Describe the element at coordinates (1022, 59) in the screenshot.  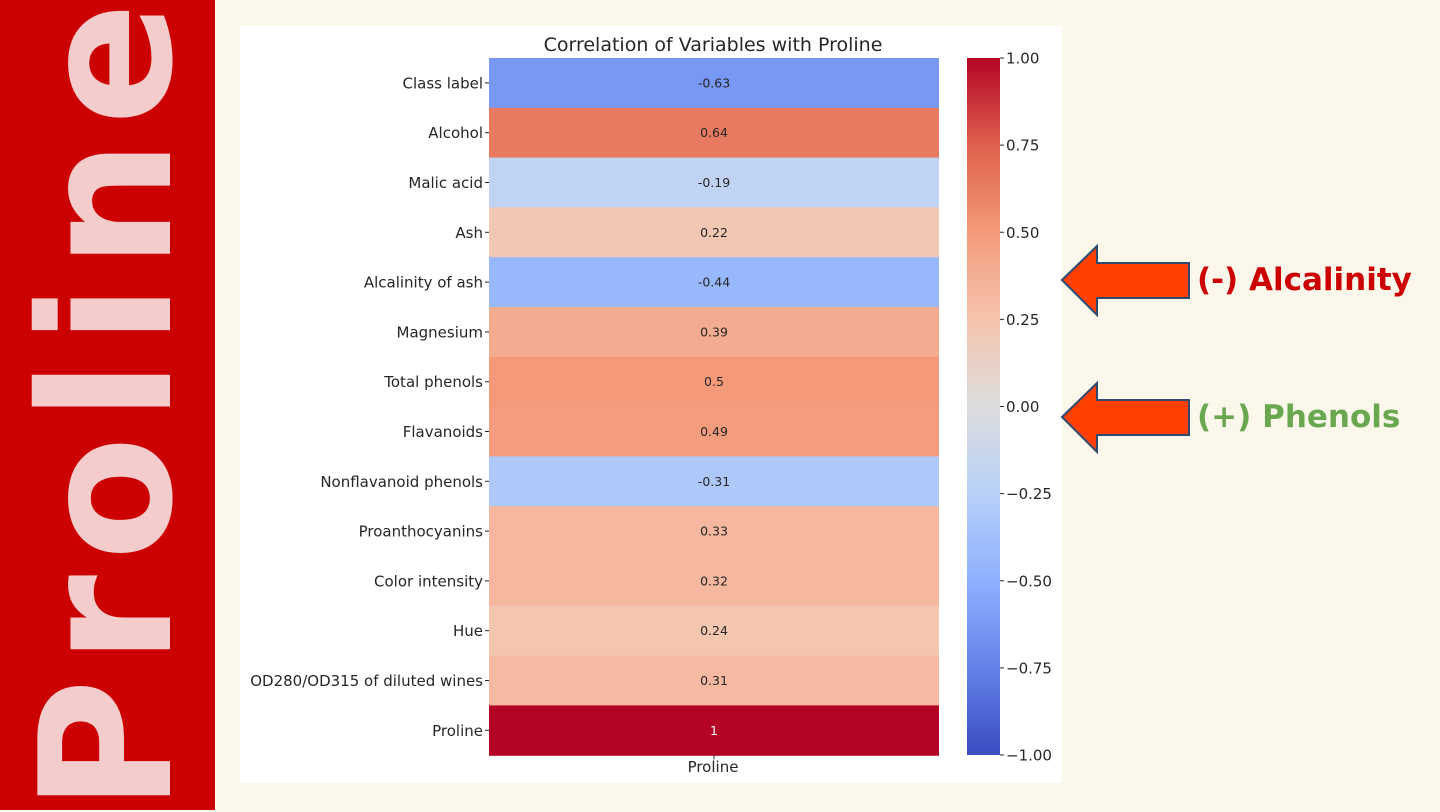
I see `colorbar-tick-label: 1.00` at that location.